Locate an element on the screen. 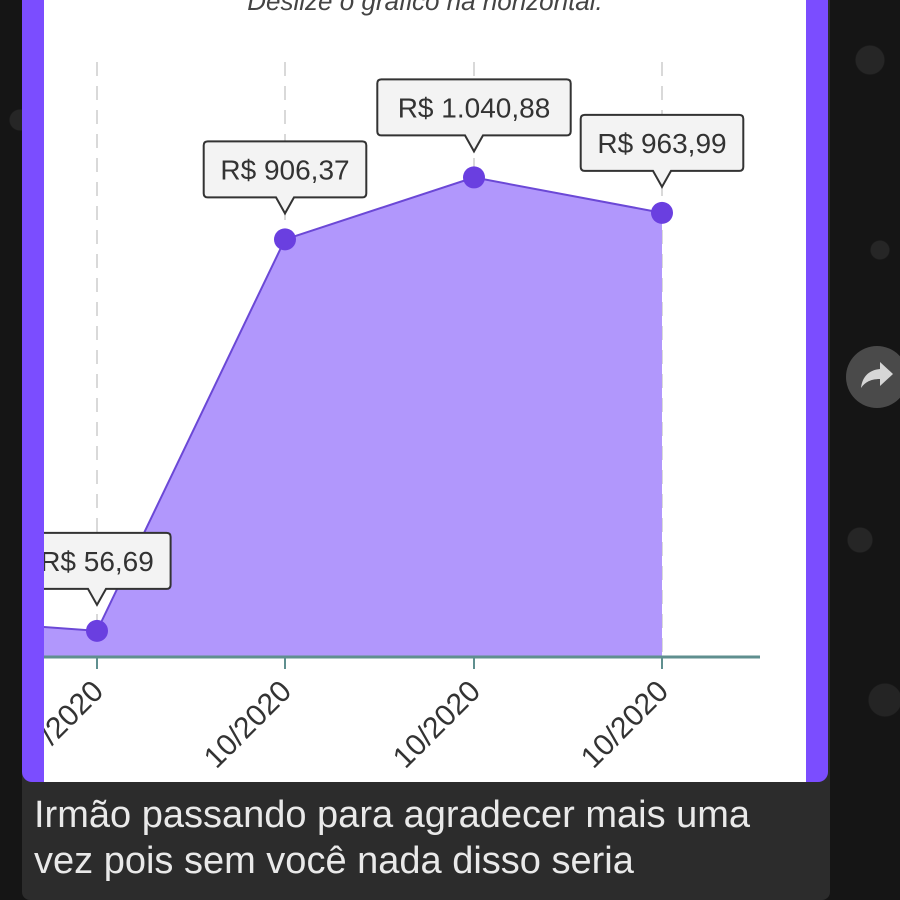  forward-button is located at coordinates (873, 377).